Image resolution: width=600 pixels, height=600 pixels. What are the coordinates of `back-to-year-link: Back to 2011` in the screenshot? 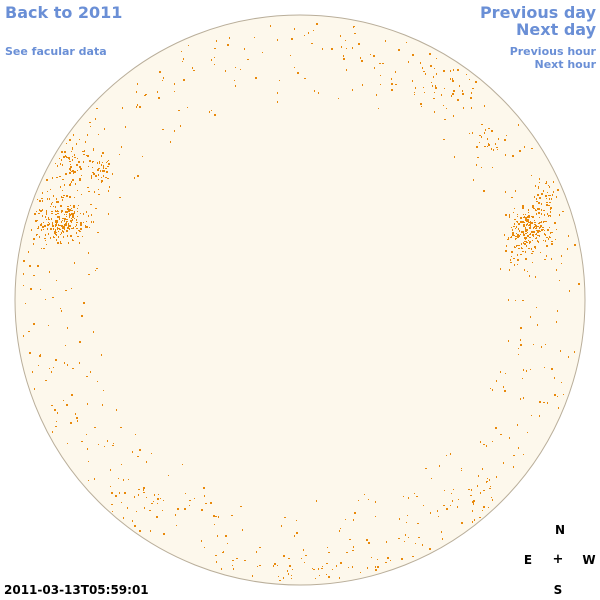 It's located at (64, 12).